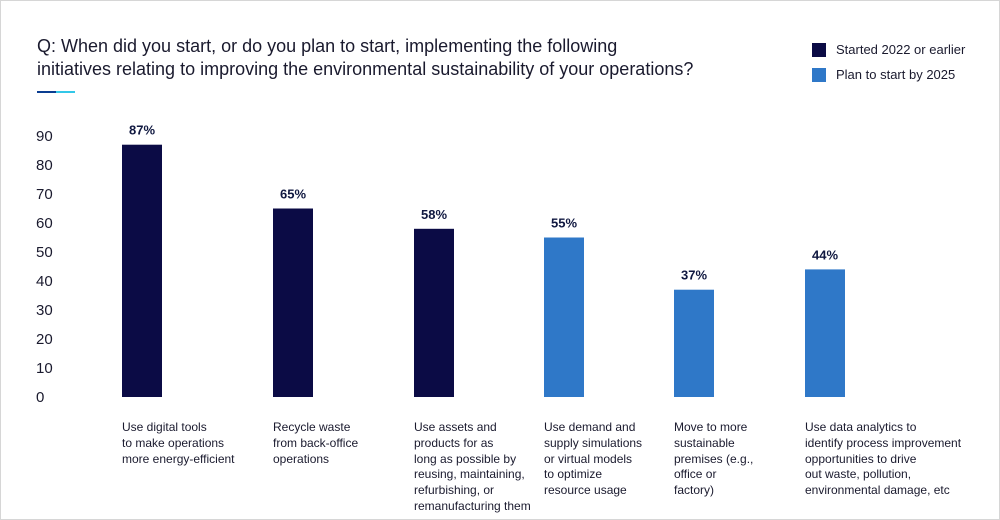 Image resolution: width=1000 pixels, height=520 pixels. I want to click on x-category-label-line: Move to more, so click(711, 427).